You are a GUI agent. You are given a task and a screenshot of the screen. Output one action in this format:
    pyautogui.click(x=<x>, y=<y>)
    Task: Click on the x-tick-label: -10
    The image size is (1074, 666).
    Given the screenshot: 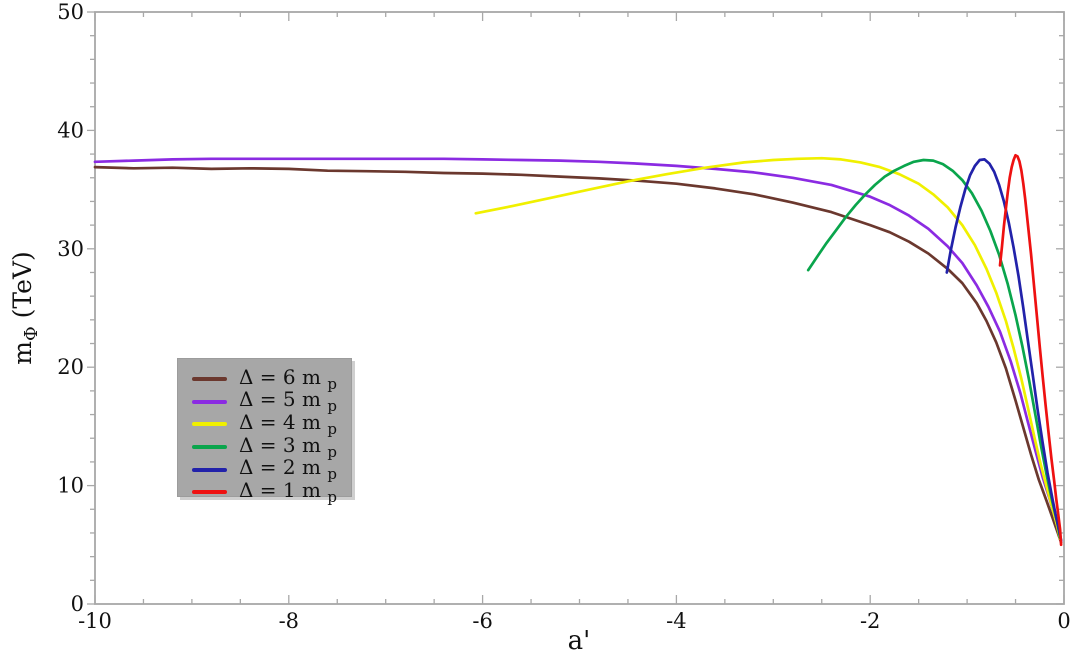 What is the action you would take?
    pyautogui.click(x=95, y=621)
    